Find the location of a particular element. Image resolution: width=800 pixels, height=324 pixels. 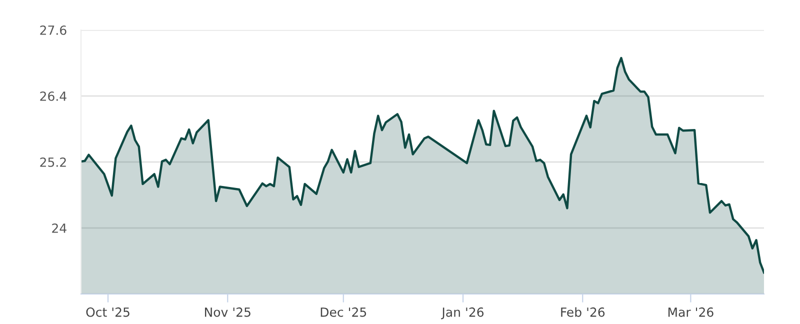

x-tick-label: Oct '25 is located at coordinates (108, 312).